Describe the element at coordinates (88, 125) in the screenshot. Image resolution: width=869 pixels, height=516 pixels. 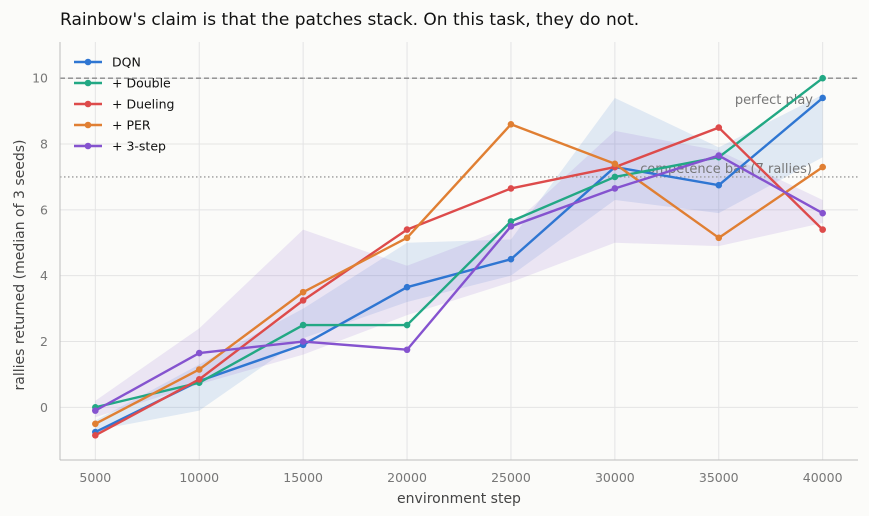
I see `legend-marker-per` at that location.